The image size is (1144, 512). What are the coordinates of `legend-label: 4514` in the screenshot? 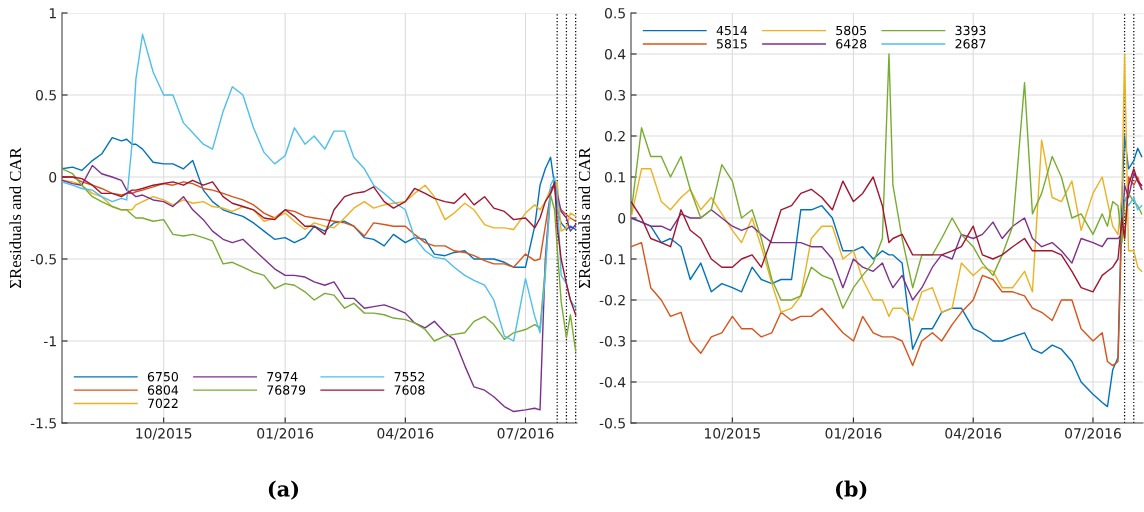 It's located at (732, 30).